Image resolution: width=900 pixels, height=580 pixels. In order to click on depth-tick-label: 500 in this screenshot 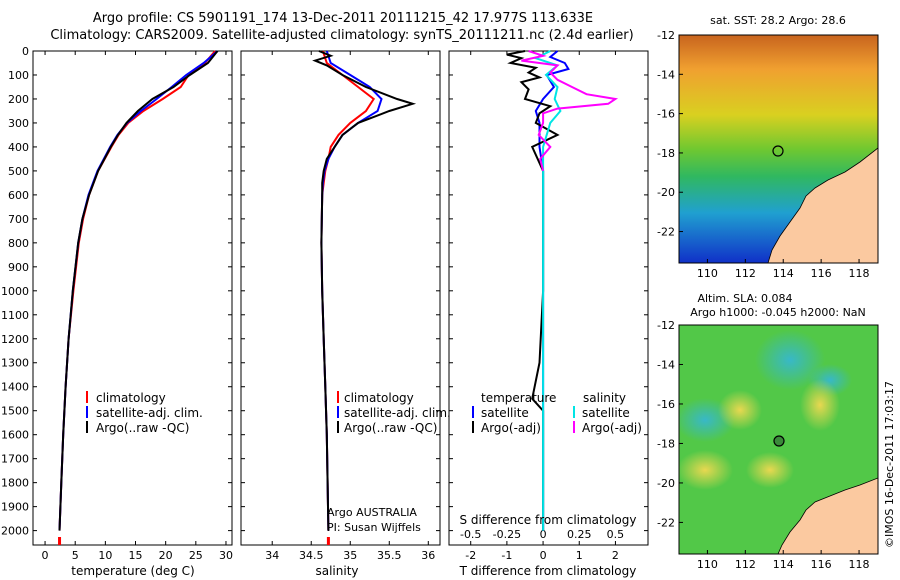, I will do `click(18, 171)`.